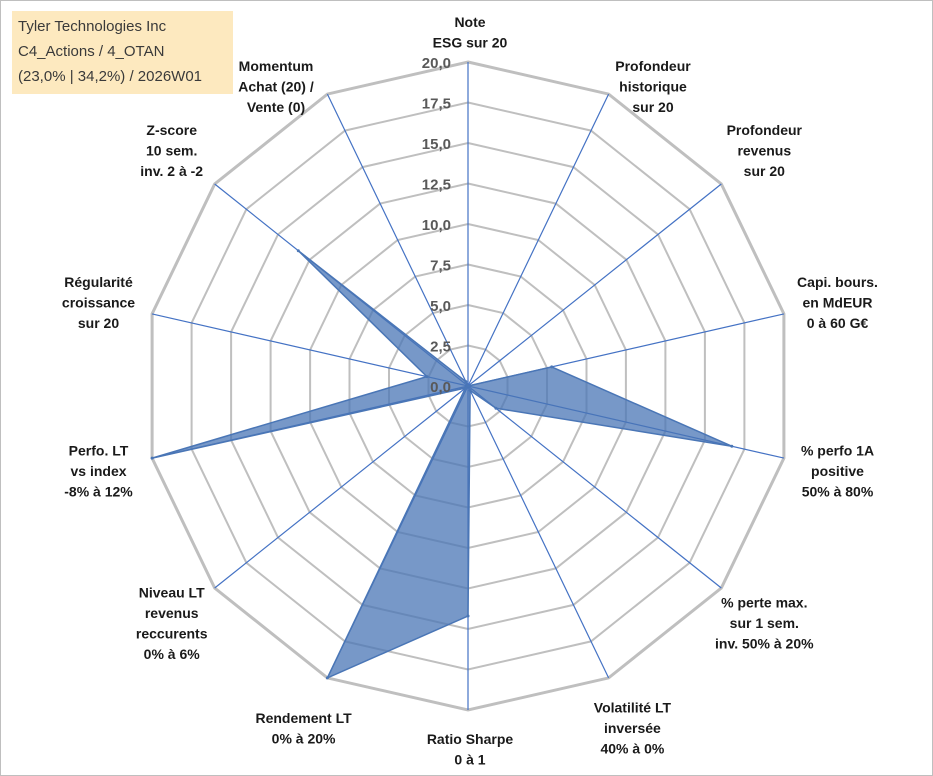 Image resolution: width=933 pixels, height=776 pixels. I want to click on axis-label-11-line-0: Régularité, so click(98, 282).